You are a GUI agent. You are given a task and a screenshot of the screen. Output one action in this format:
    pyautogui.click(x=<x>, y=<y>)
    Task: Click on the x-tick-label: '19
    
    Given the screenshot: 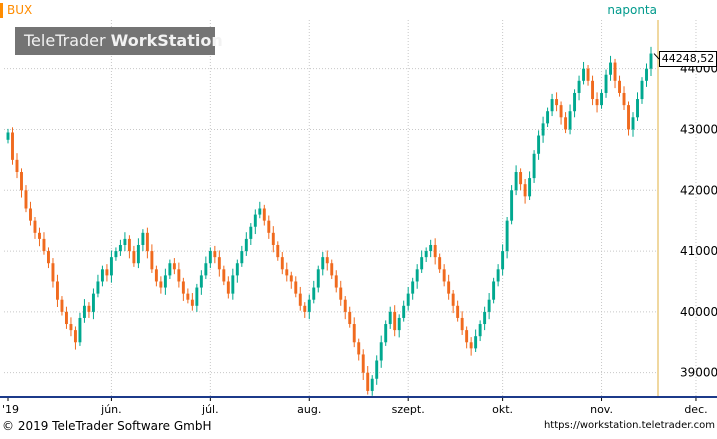 What is the action you would take?
    pyautogui.click(x=10, y=409)
    